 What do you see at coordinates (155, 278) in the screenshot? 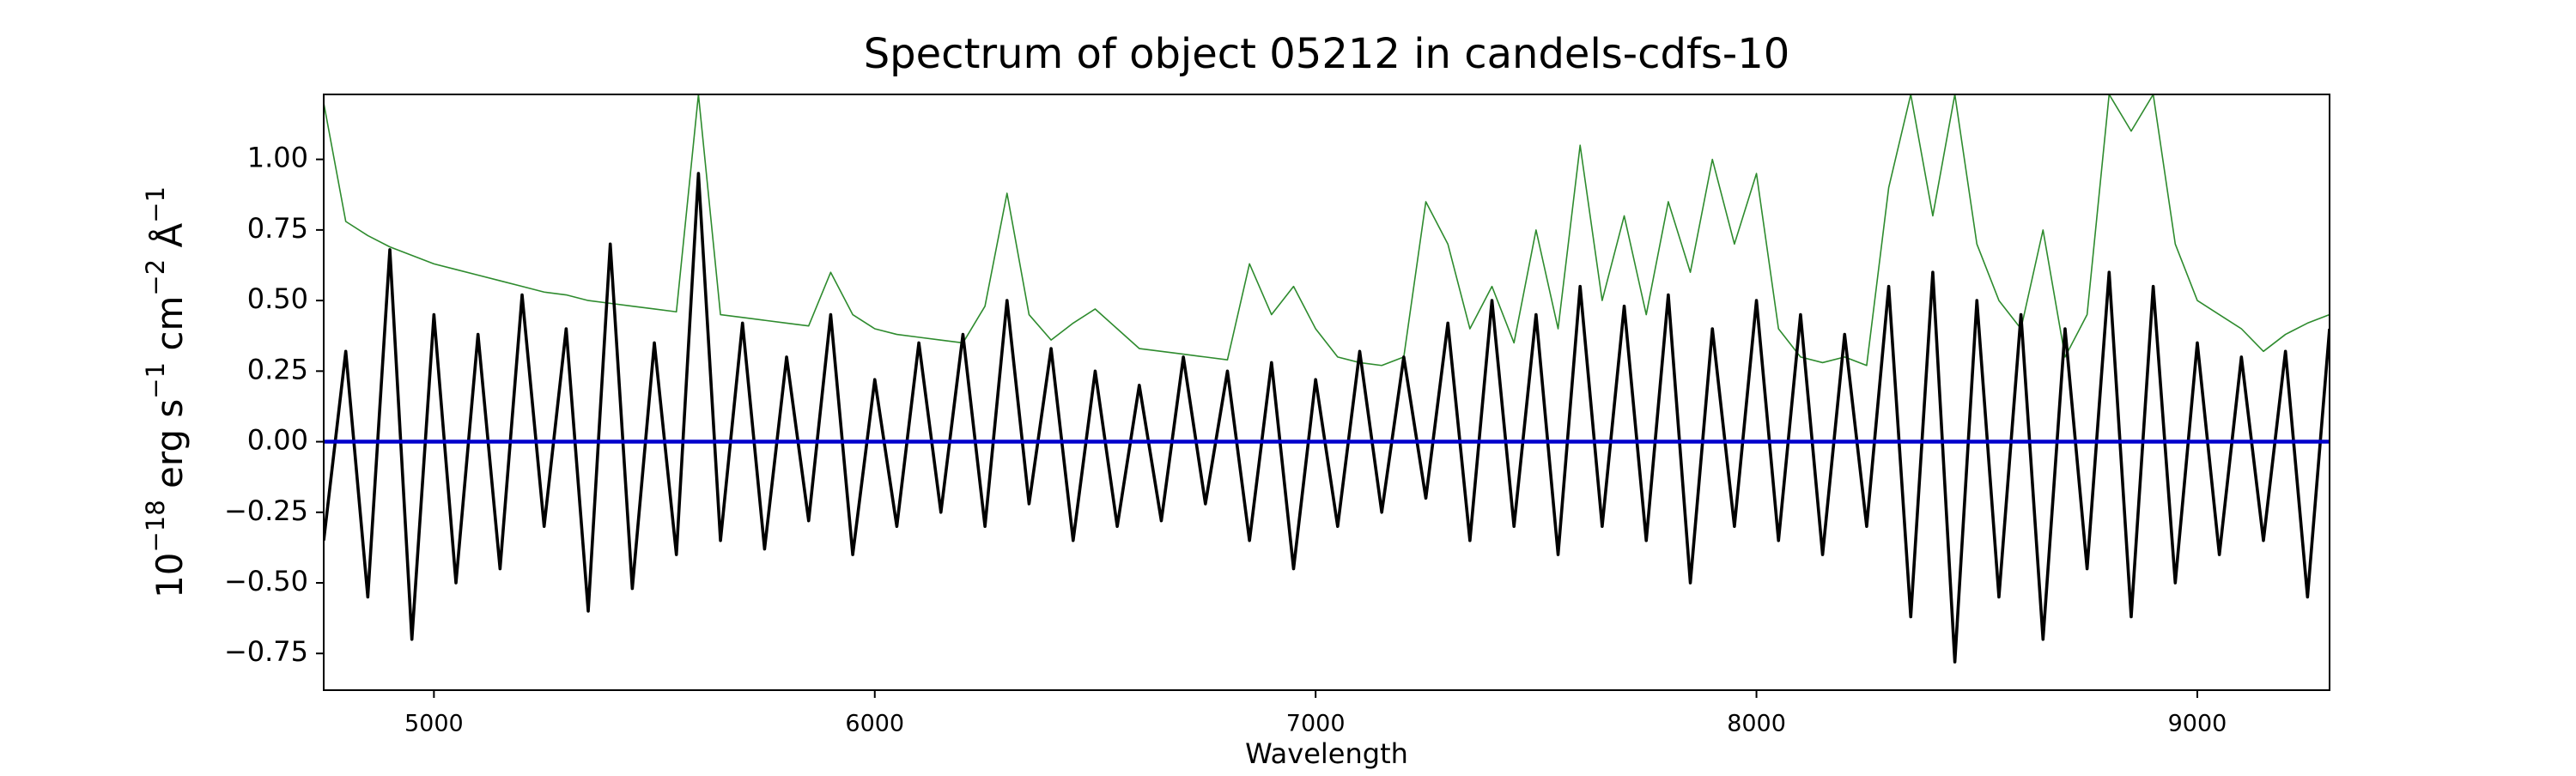
I see `y-axis-label-part: −2` at bounding box center [155, 278].